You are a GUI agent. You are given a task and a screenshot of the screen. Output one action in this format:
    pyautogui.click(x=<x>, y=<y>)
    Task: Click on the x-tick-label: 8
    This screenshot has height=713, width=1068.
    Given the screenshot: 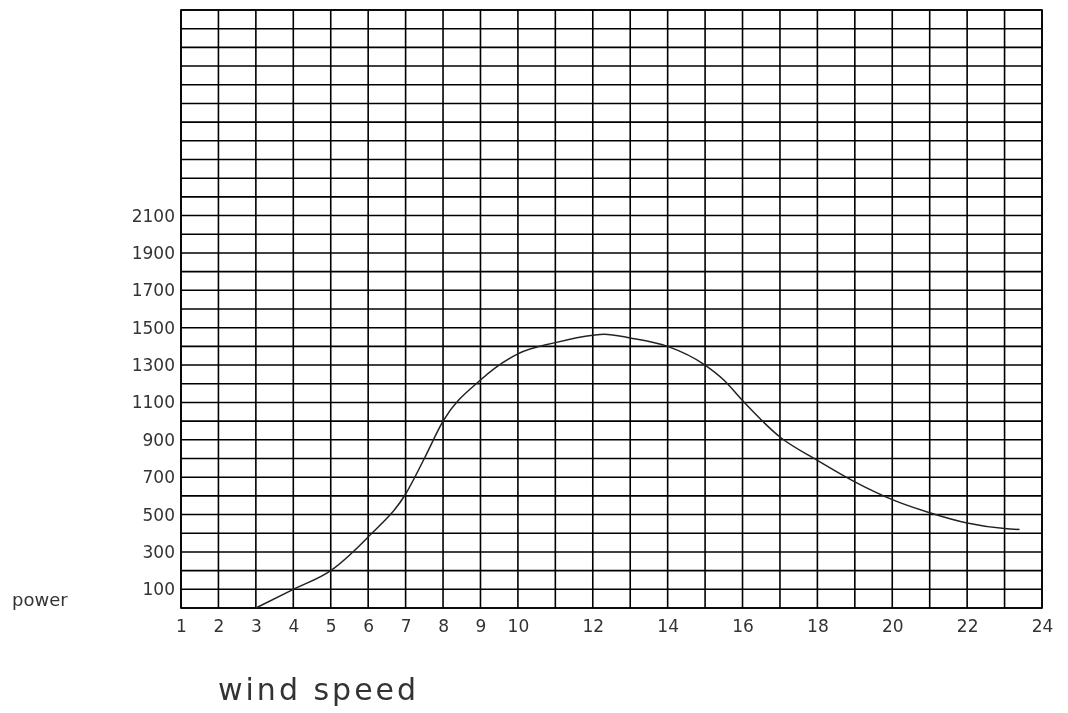 What is the action you would take?
    pyautogui.click(x=443, y=626)
    